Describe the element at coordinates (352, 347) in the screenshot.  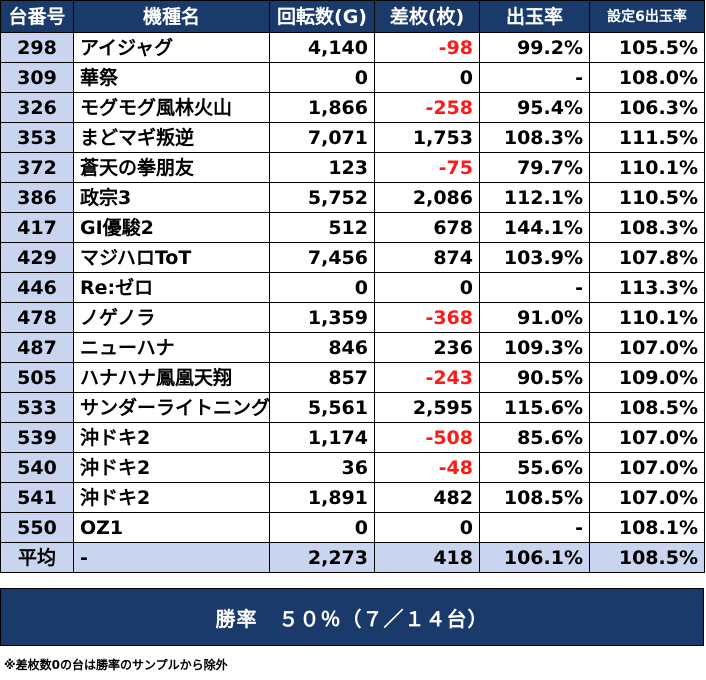
I see `table-row: 487 ニューハナ 846 236 109.3% 107.0%` at that location.